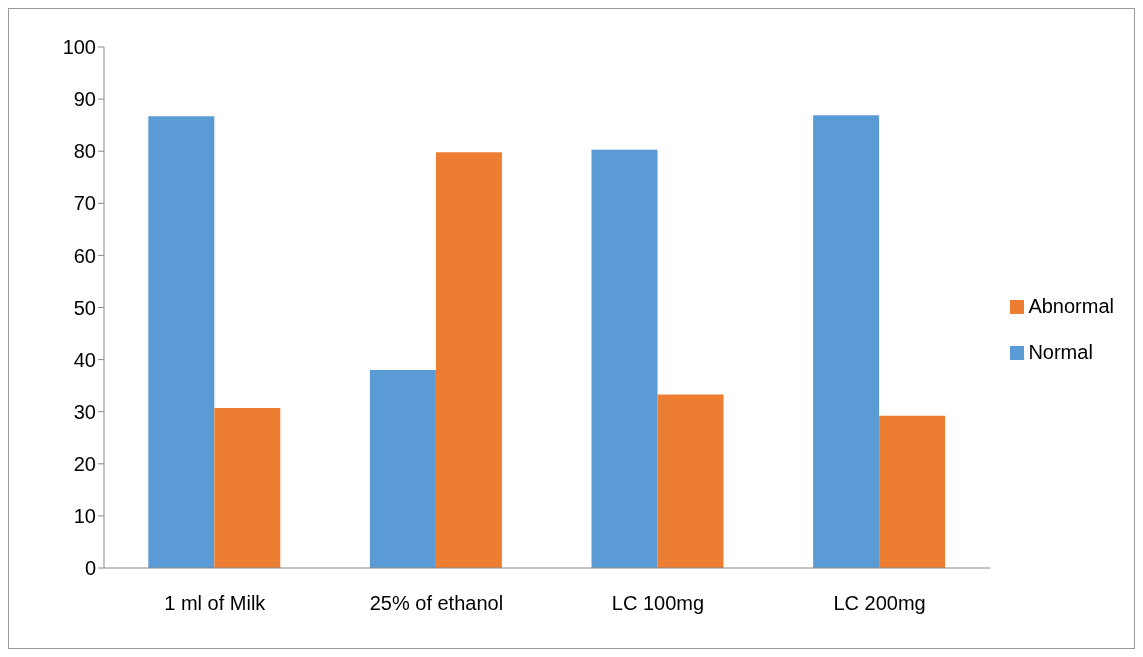 The image size is (1143, 657). What do you see at coordinates (436, 603) in the screenshot?
I see `x-tick-label: 25% of ethanol` at bounding box center [436, 603].